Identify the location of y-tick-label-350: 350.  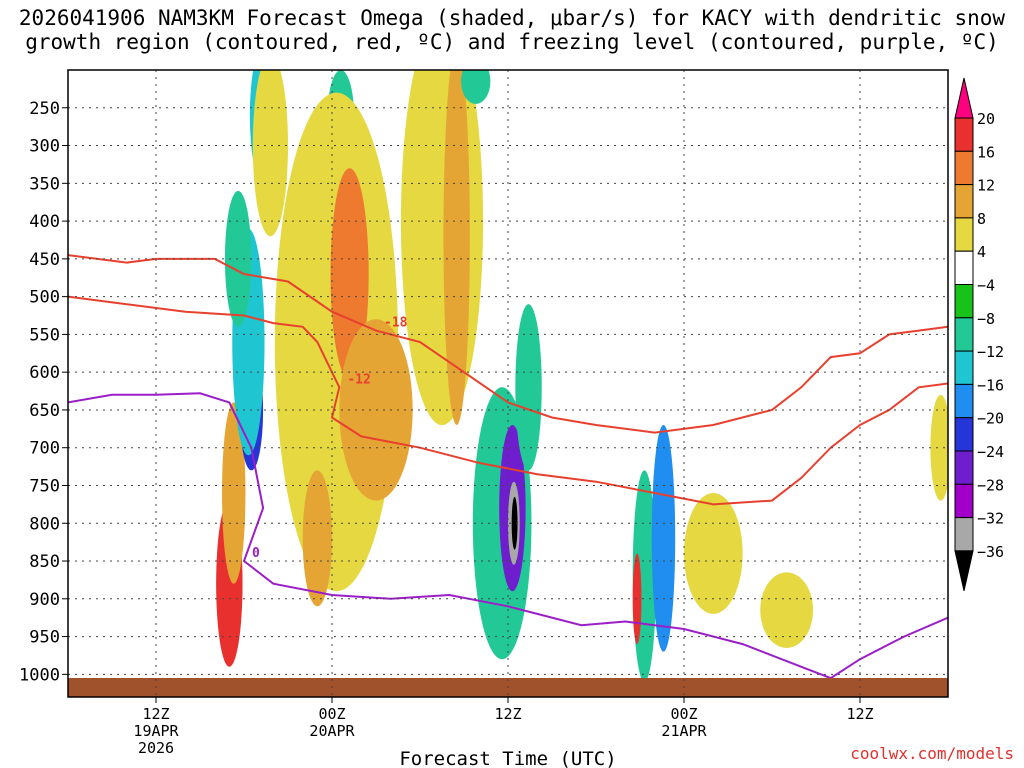
(44, 184).